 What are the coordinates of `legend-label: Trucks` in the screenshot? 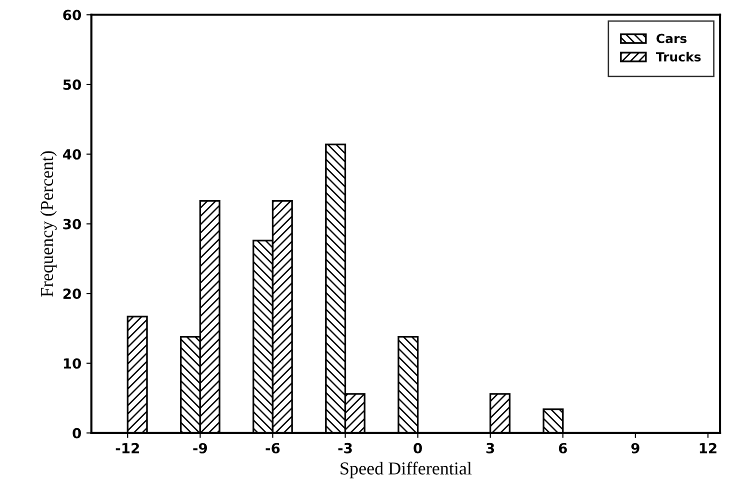 It's located at (678, 57).